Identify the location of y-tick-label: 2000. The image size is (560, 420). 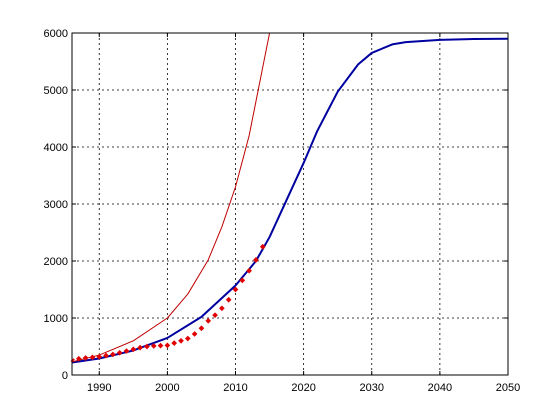
(56, 262).